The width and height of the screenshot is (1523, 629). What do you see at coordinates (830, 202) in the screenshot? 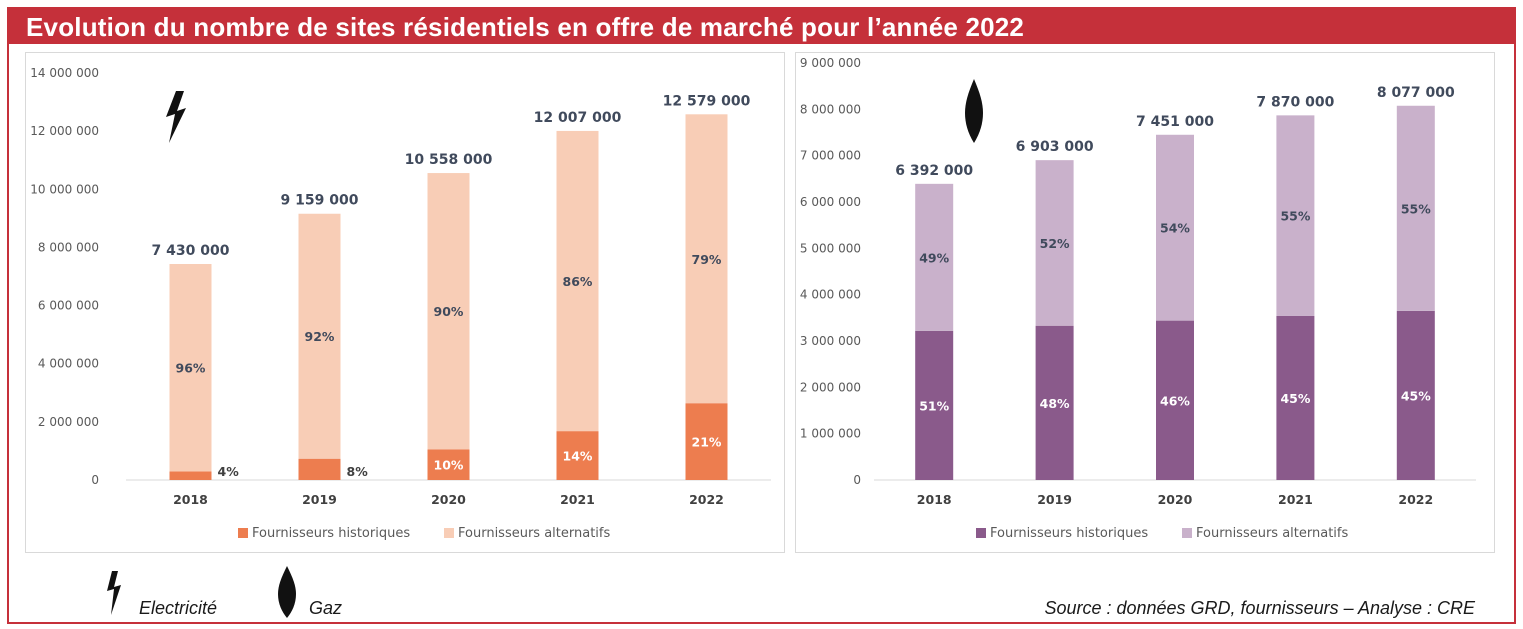
I see `gaz-y-tick-label: 6 000 000` at bounding box center [830, 202].